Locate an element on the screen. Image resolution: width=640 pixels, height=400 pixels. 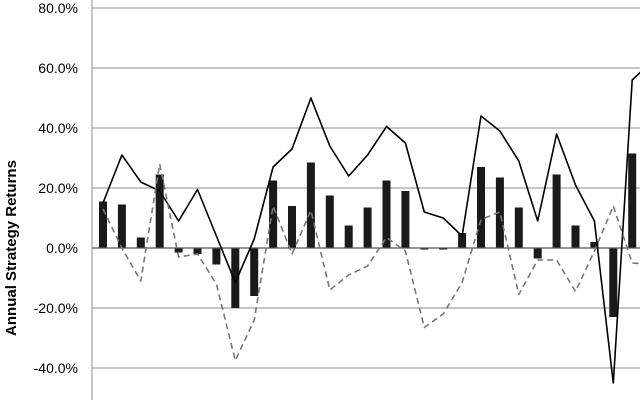
y-tick-labels: 80.0% 60.0% 40.0% 20.0% 0.0% -20.0% -40.0% is located at coordinates (56, 188).